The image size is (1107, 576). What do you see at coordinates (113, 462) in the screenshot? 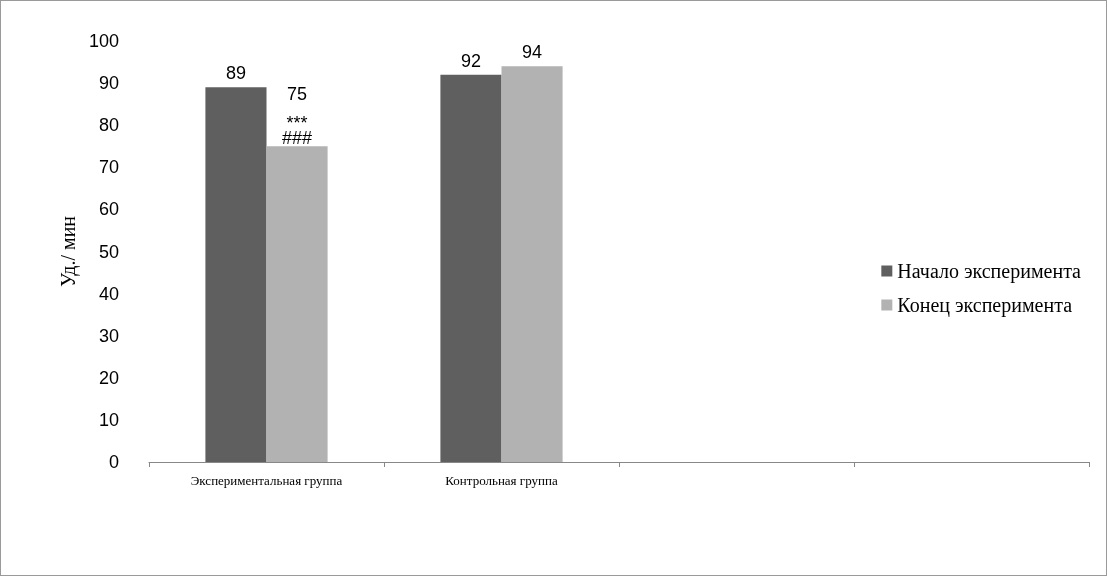
I see `y-tick-label: 0` at bounding box center [113, 462].